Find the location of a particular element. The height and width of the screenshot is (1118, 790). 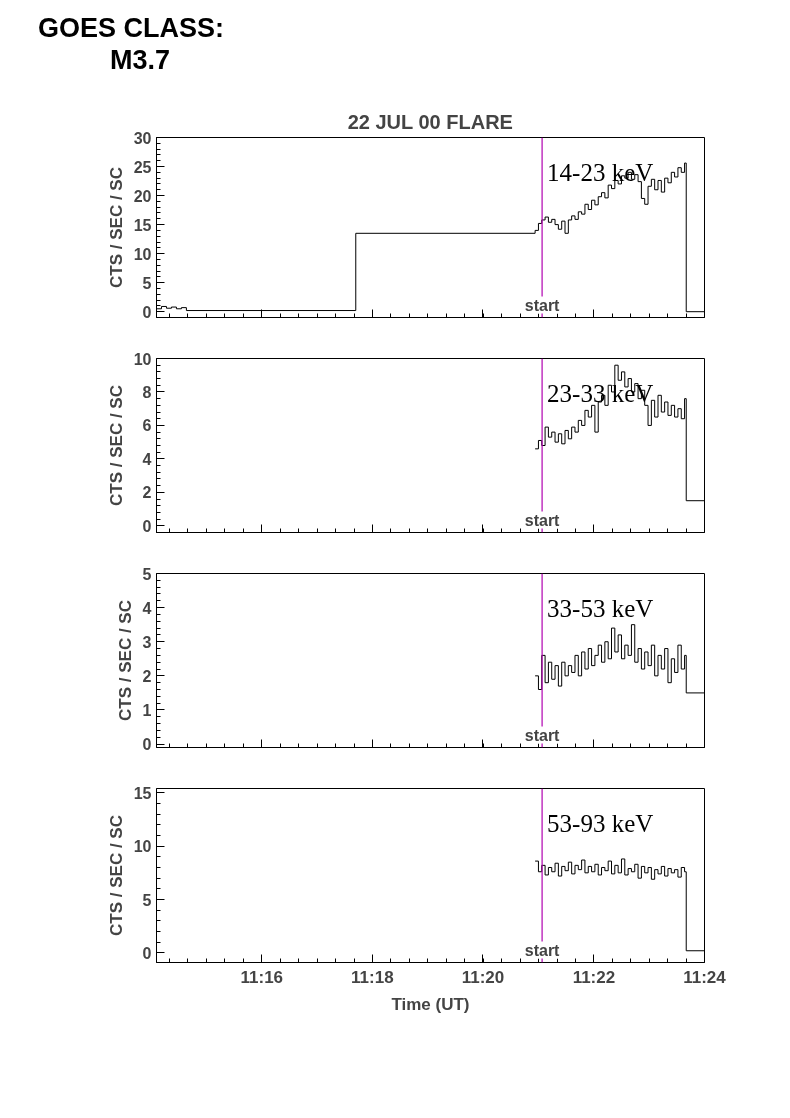

y-tick-label: 1 is located at coordinates (147, 710).